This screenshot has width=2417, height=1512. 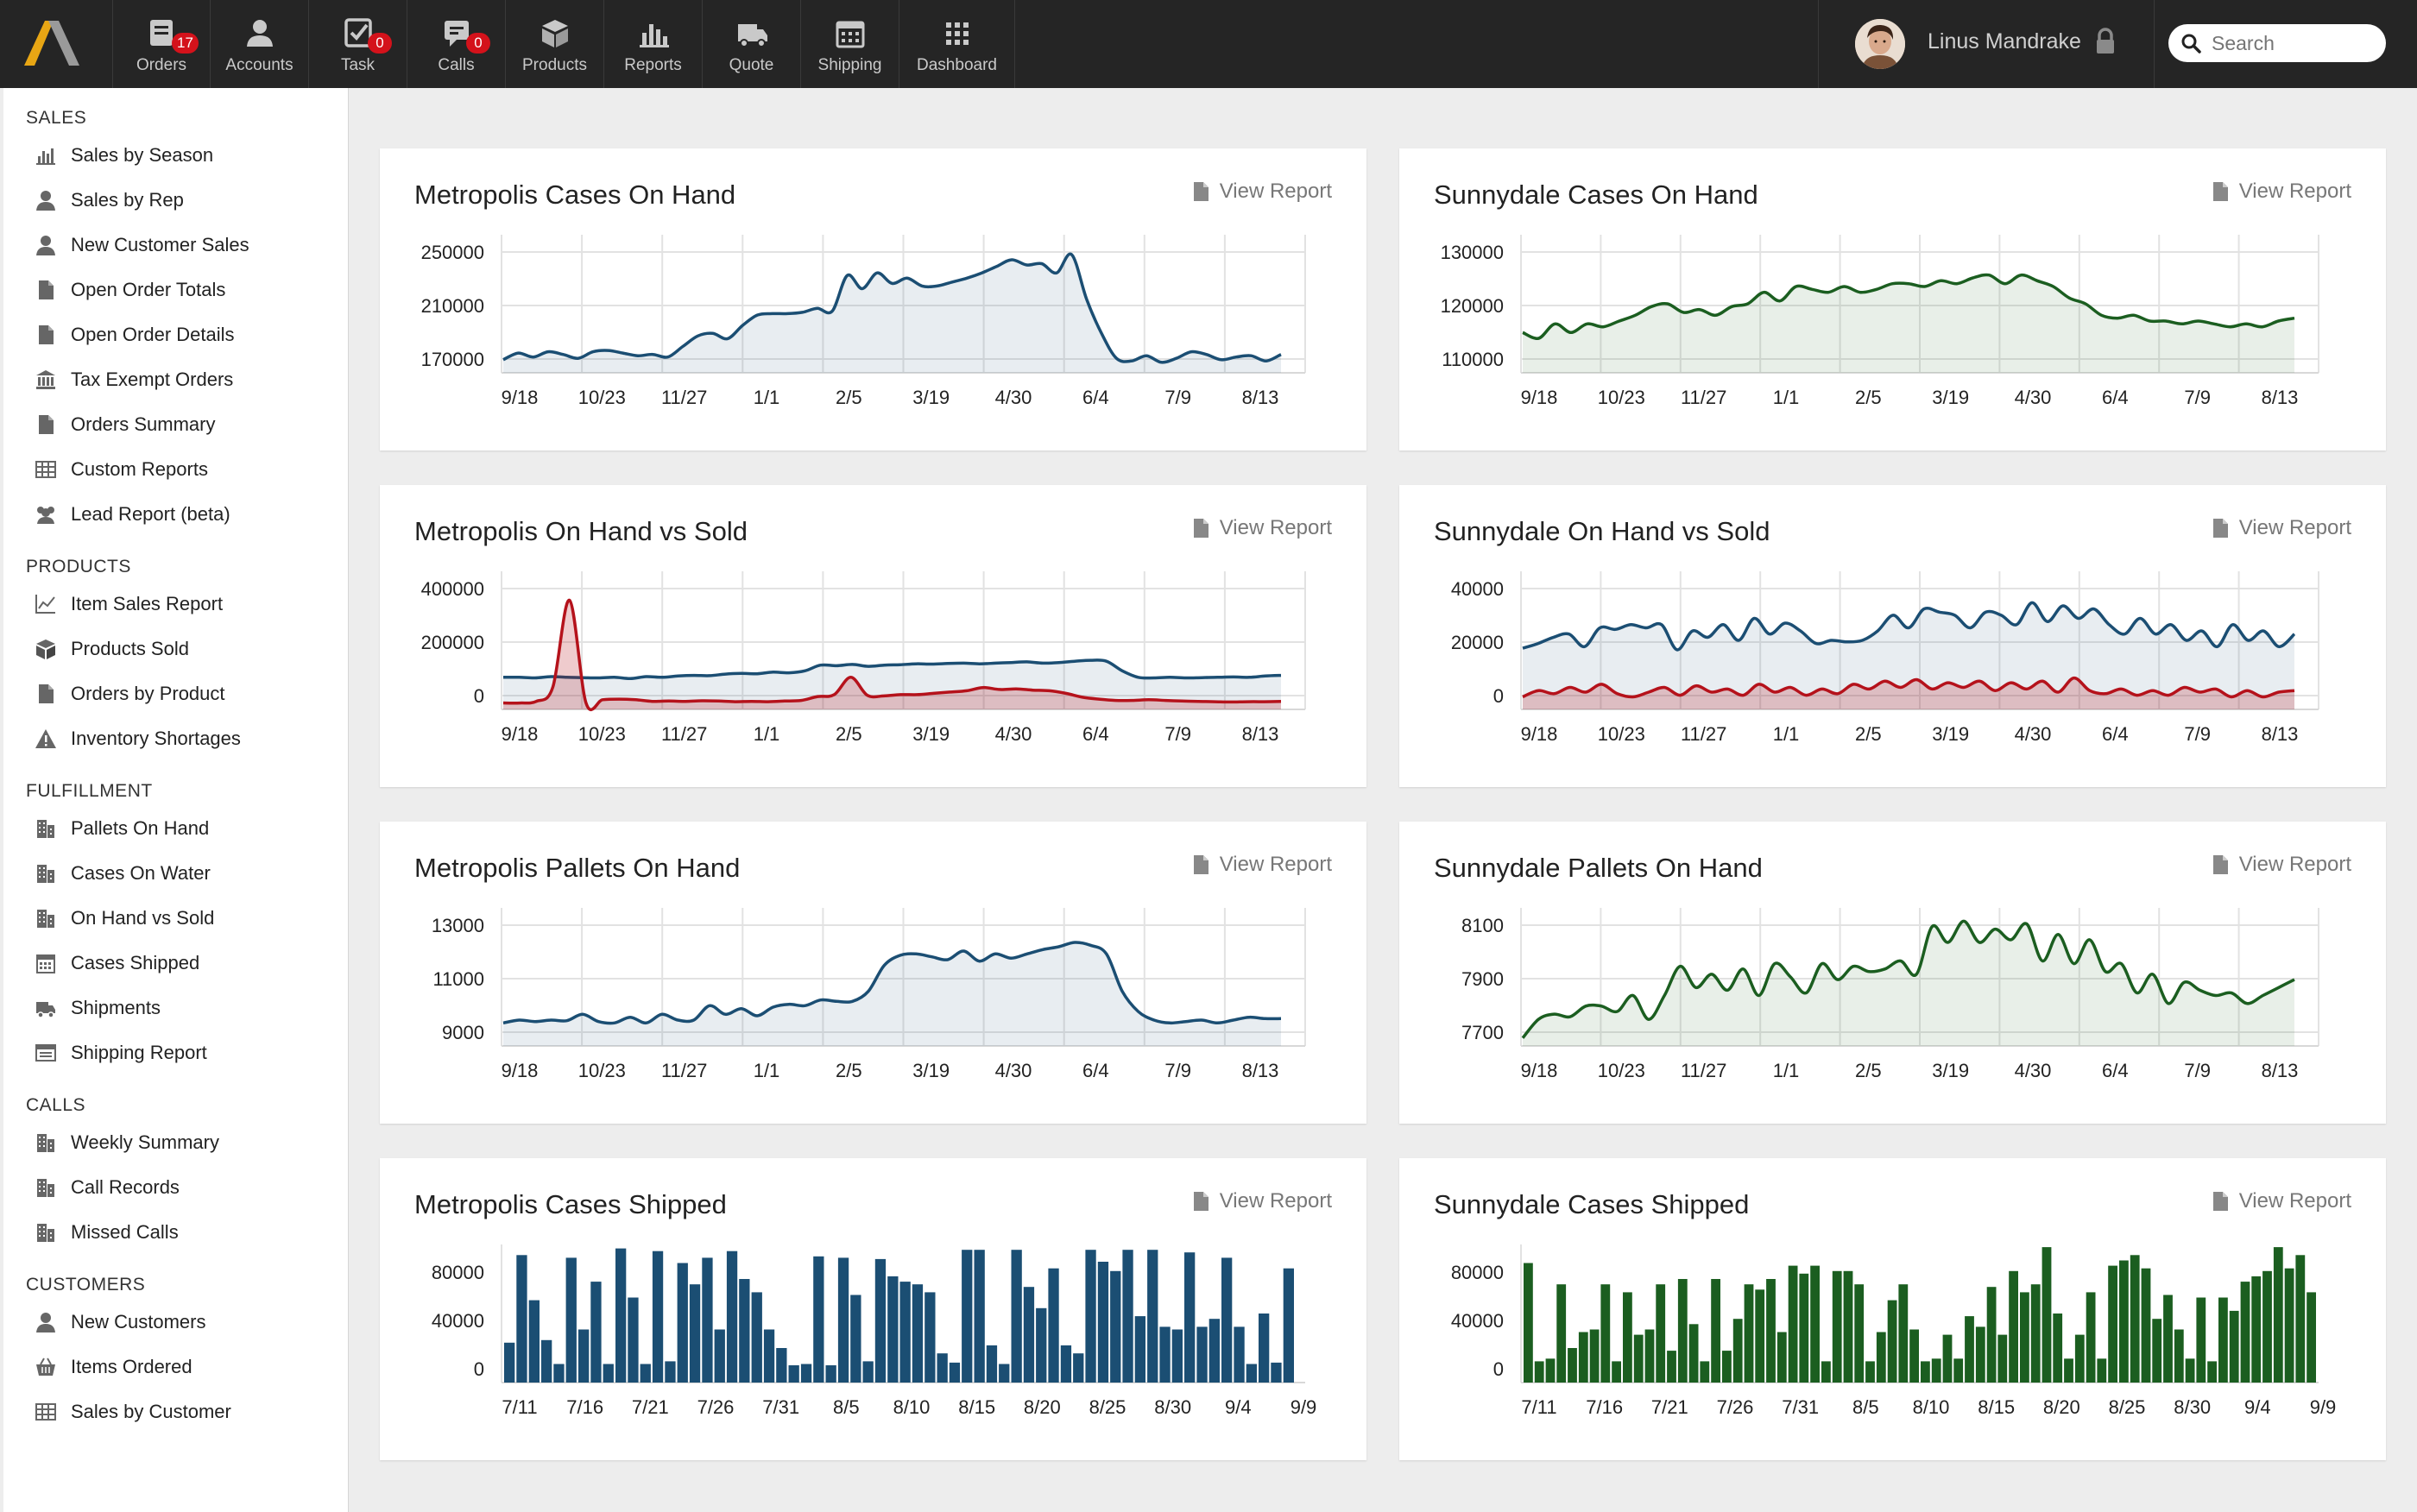 I want to click on lock-icon, so click(x=2105, y=41).